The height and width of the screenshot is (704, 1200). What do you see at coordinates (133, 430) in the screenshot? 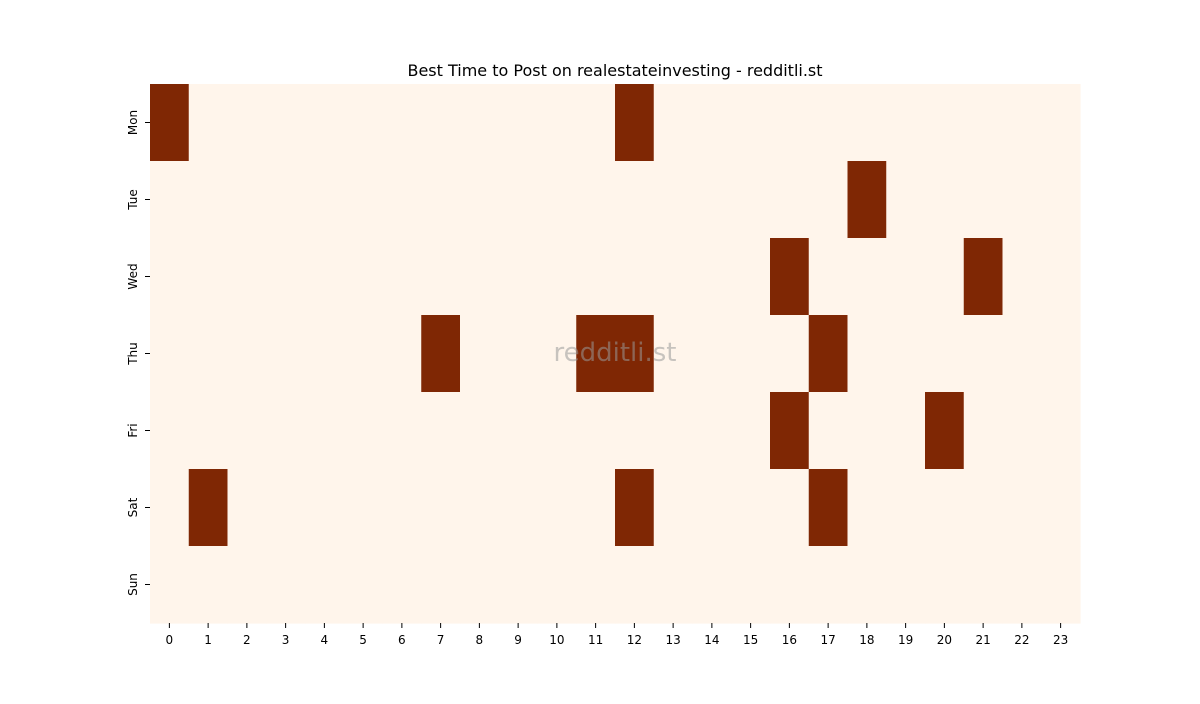
I see `y-tick-label: Fri` at bounding box center [133, 430].